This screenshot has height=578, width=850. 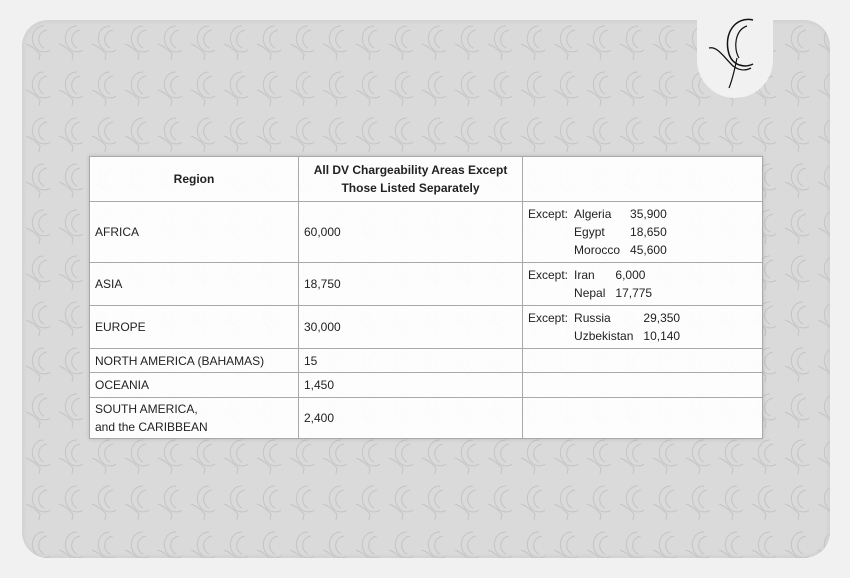 What do you see at coordinates (146, 409) in the screenshot?
I see `region-line-1: SOUTH AMERICA,` at bounding box center [146, 409].